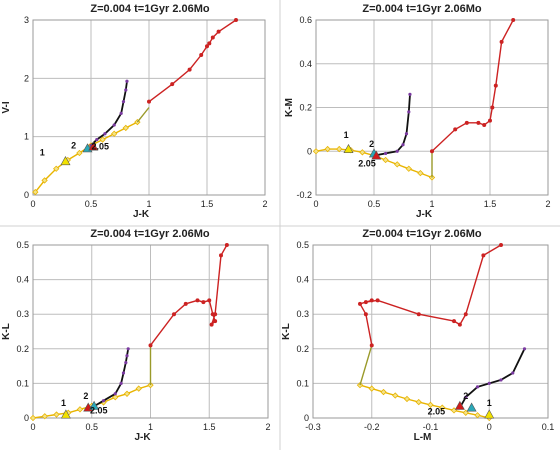 The height and width of the screenshot is (450, 560). Describe the element at coordinates (26, 20) in the screenshot. I see `y-tick-label: 3` at that location.